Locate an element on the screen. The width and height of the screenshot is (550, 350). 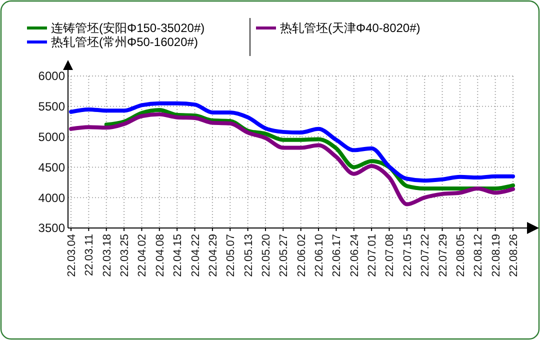
x-tick-label: 22.06.17 is located at coordinates (337, 255).